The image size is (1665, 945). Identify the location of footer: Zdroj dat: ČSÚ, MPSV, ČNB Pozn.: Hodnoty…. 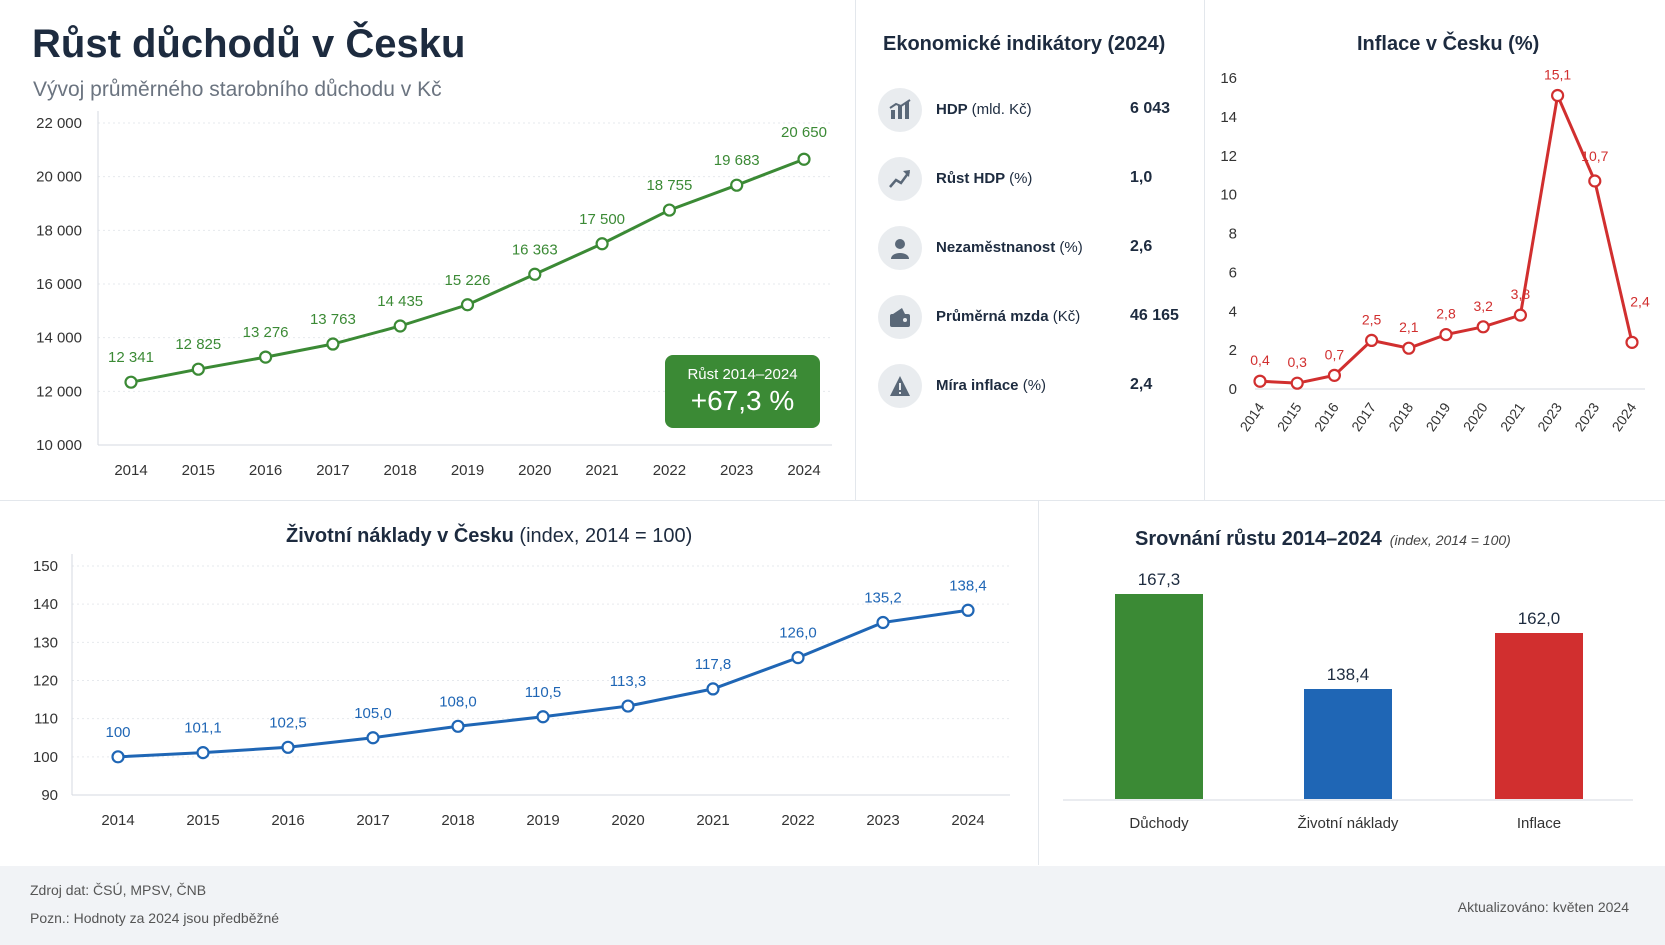
(832, 905).